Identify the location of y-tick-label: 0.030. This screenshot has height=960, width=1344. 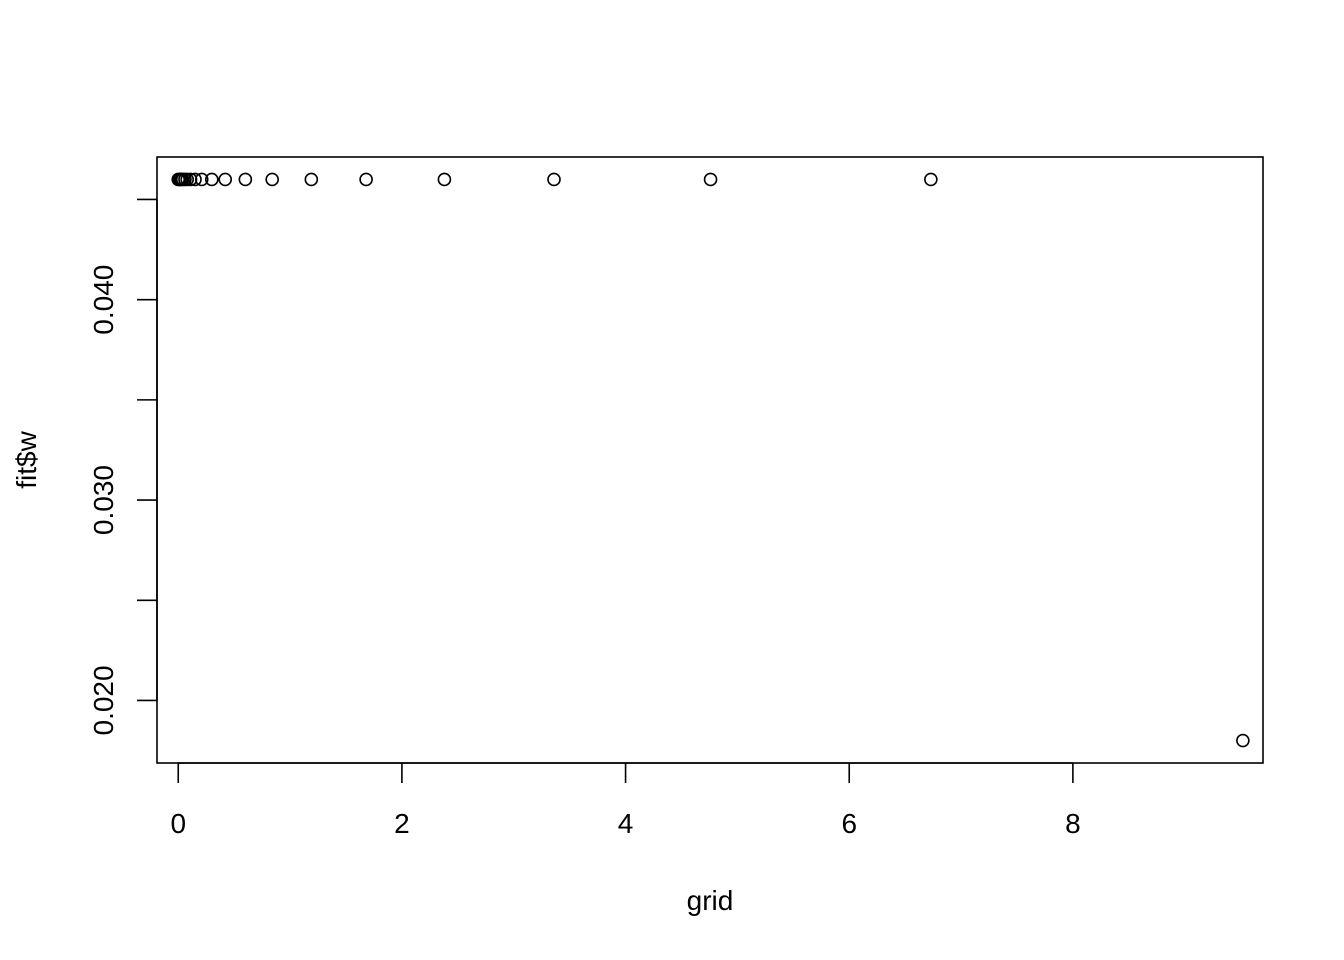
(103, 500).